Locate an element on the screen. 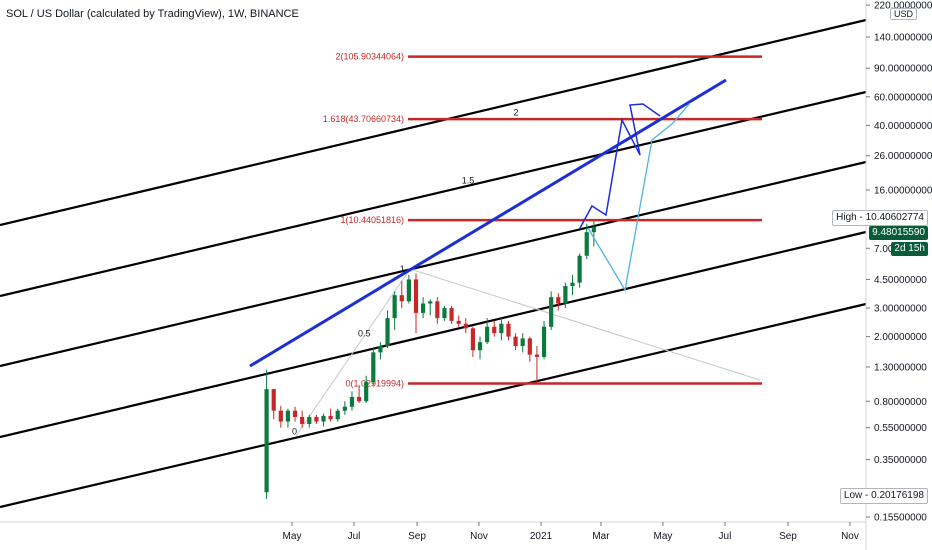 The height and width of the screenshot is (550, 932). x-tick-label: Jul is located at coordinates (354, 536).